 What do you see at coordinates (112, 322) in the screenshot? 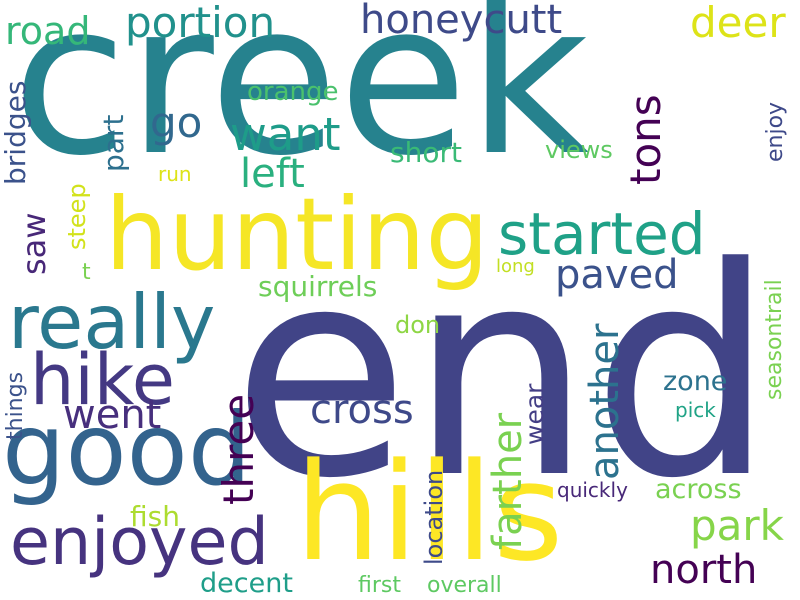
I see `word-really: really` at bounding box center [112, 322].